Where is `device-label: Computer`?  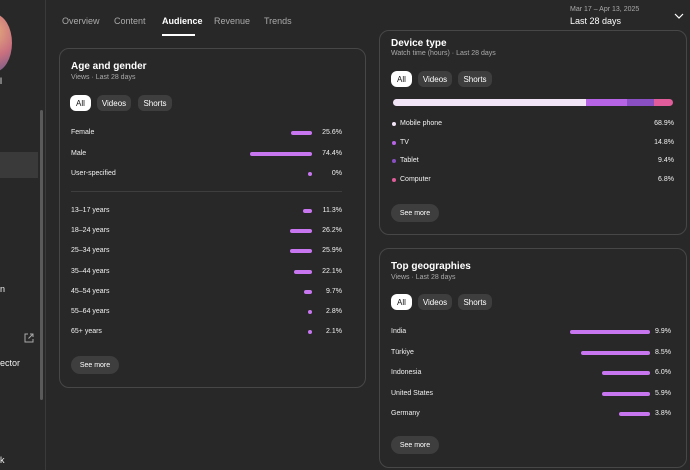
device-label: Computer is located at coordinates (415, 179).